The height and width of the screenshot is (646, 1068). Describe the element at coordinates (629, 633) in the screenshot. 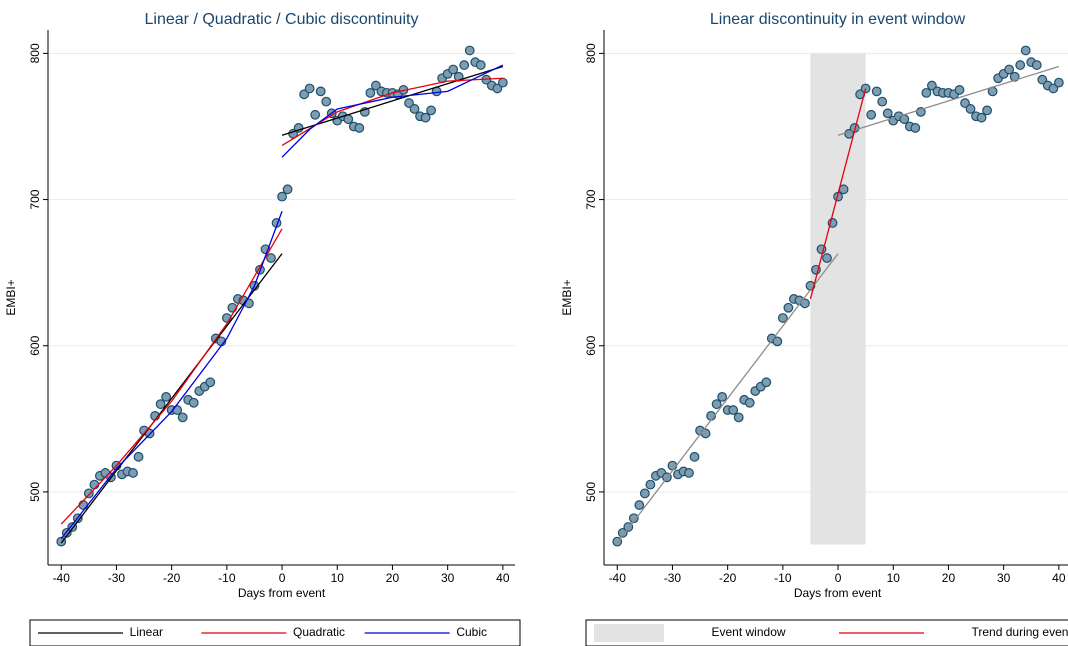

I see `legend-swatch` at that location.